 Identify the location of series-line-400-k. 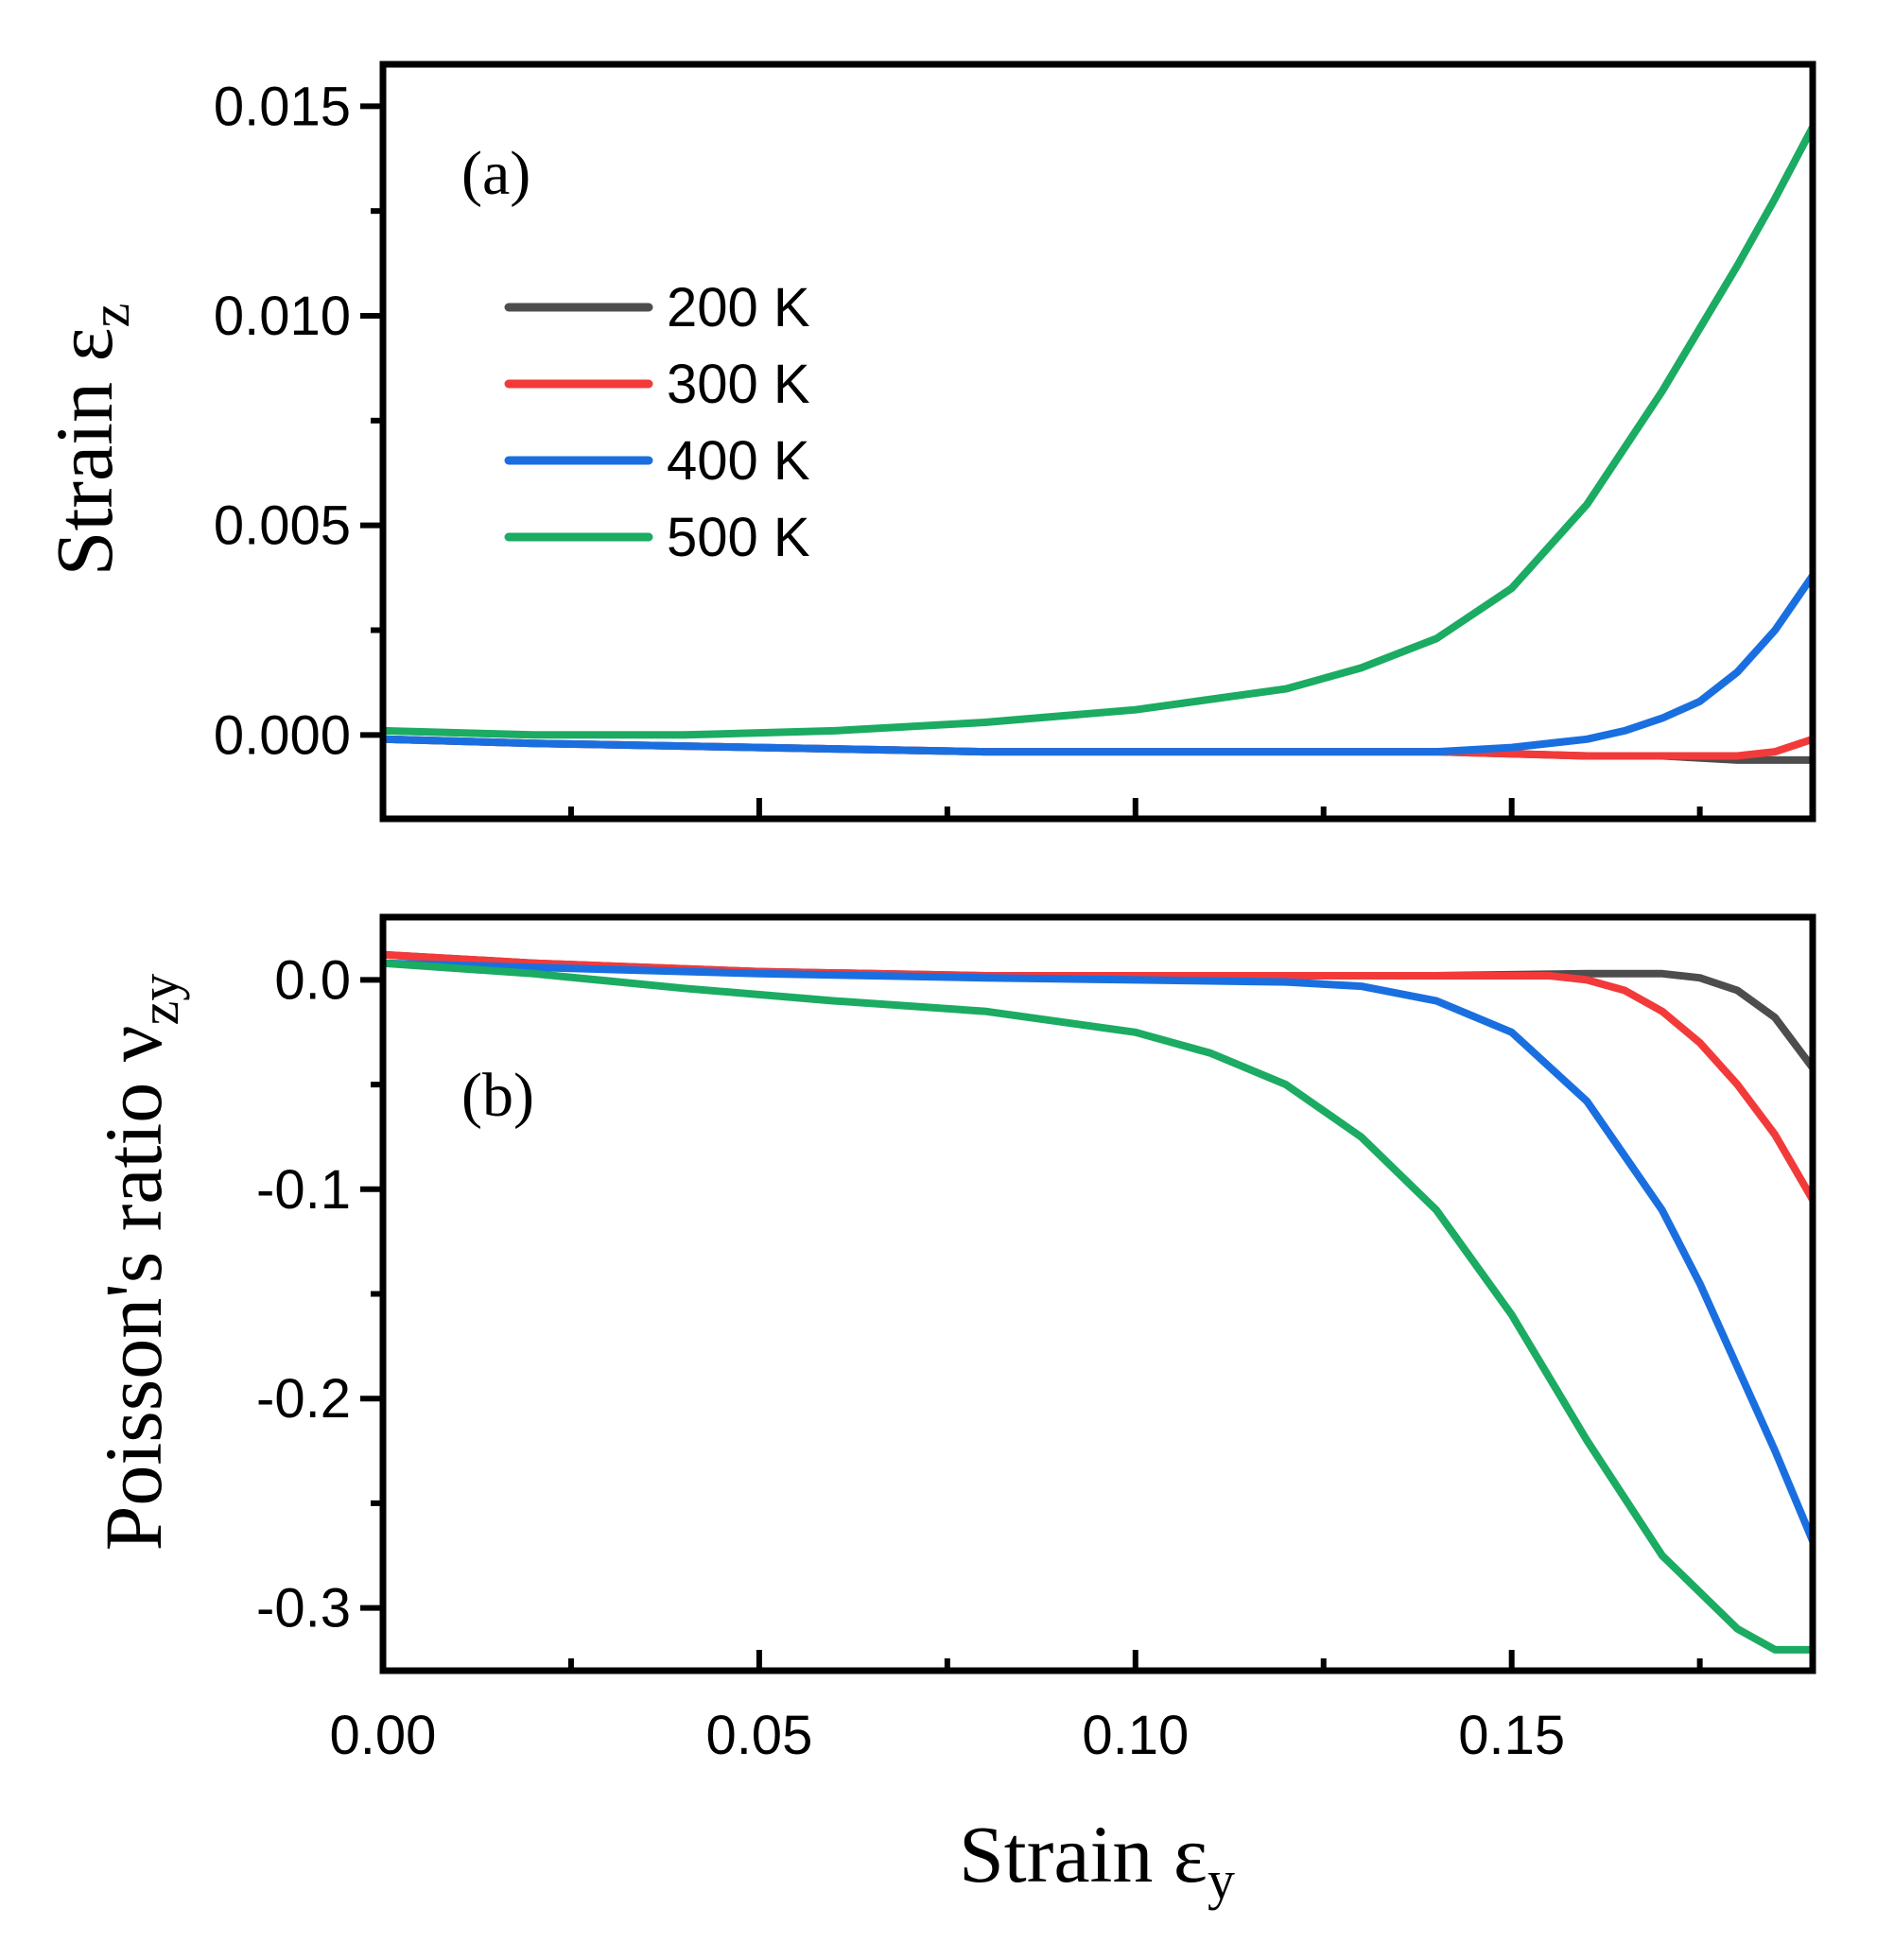
(1098, 663).